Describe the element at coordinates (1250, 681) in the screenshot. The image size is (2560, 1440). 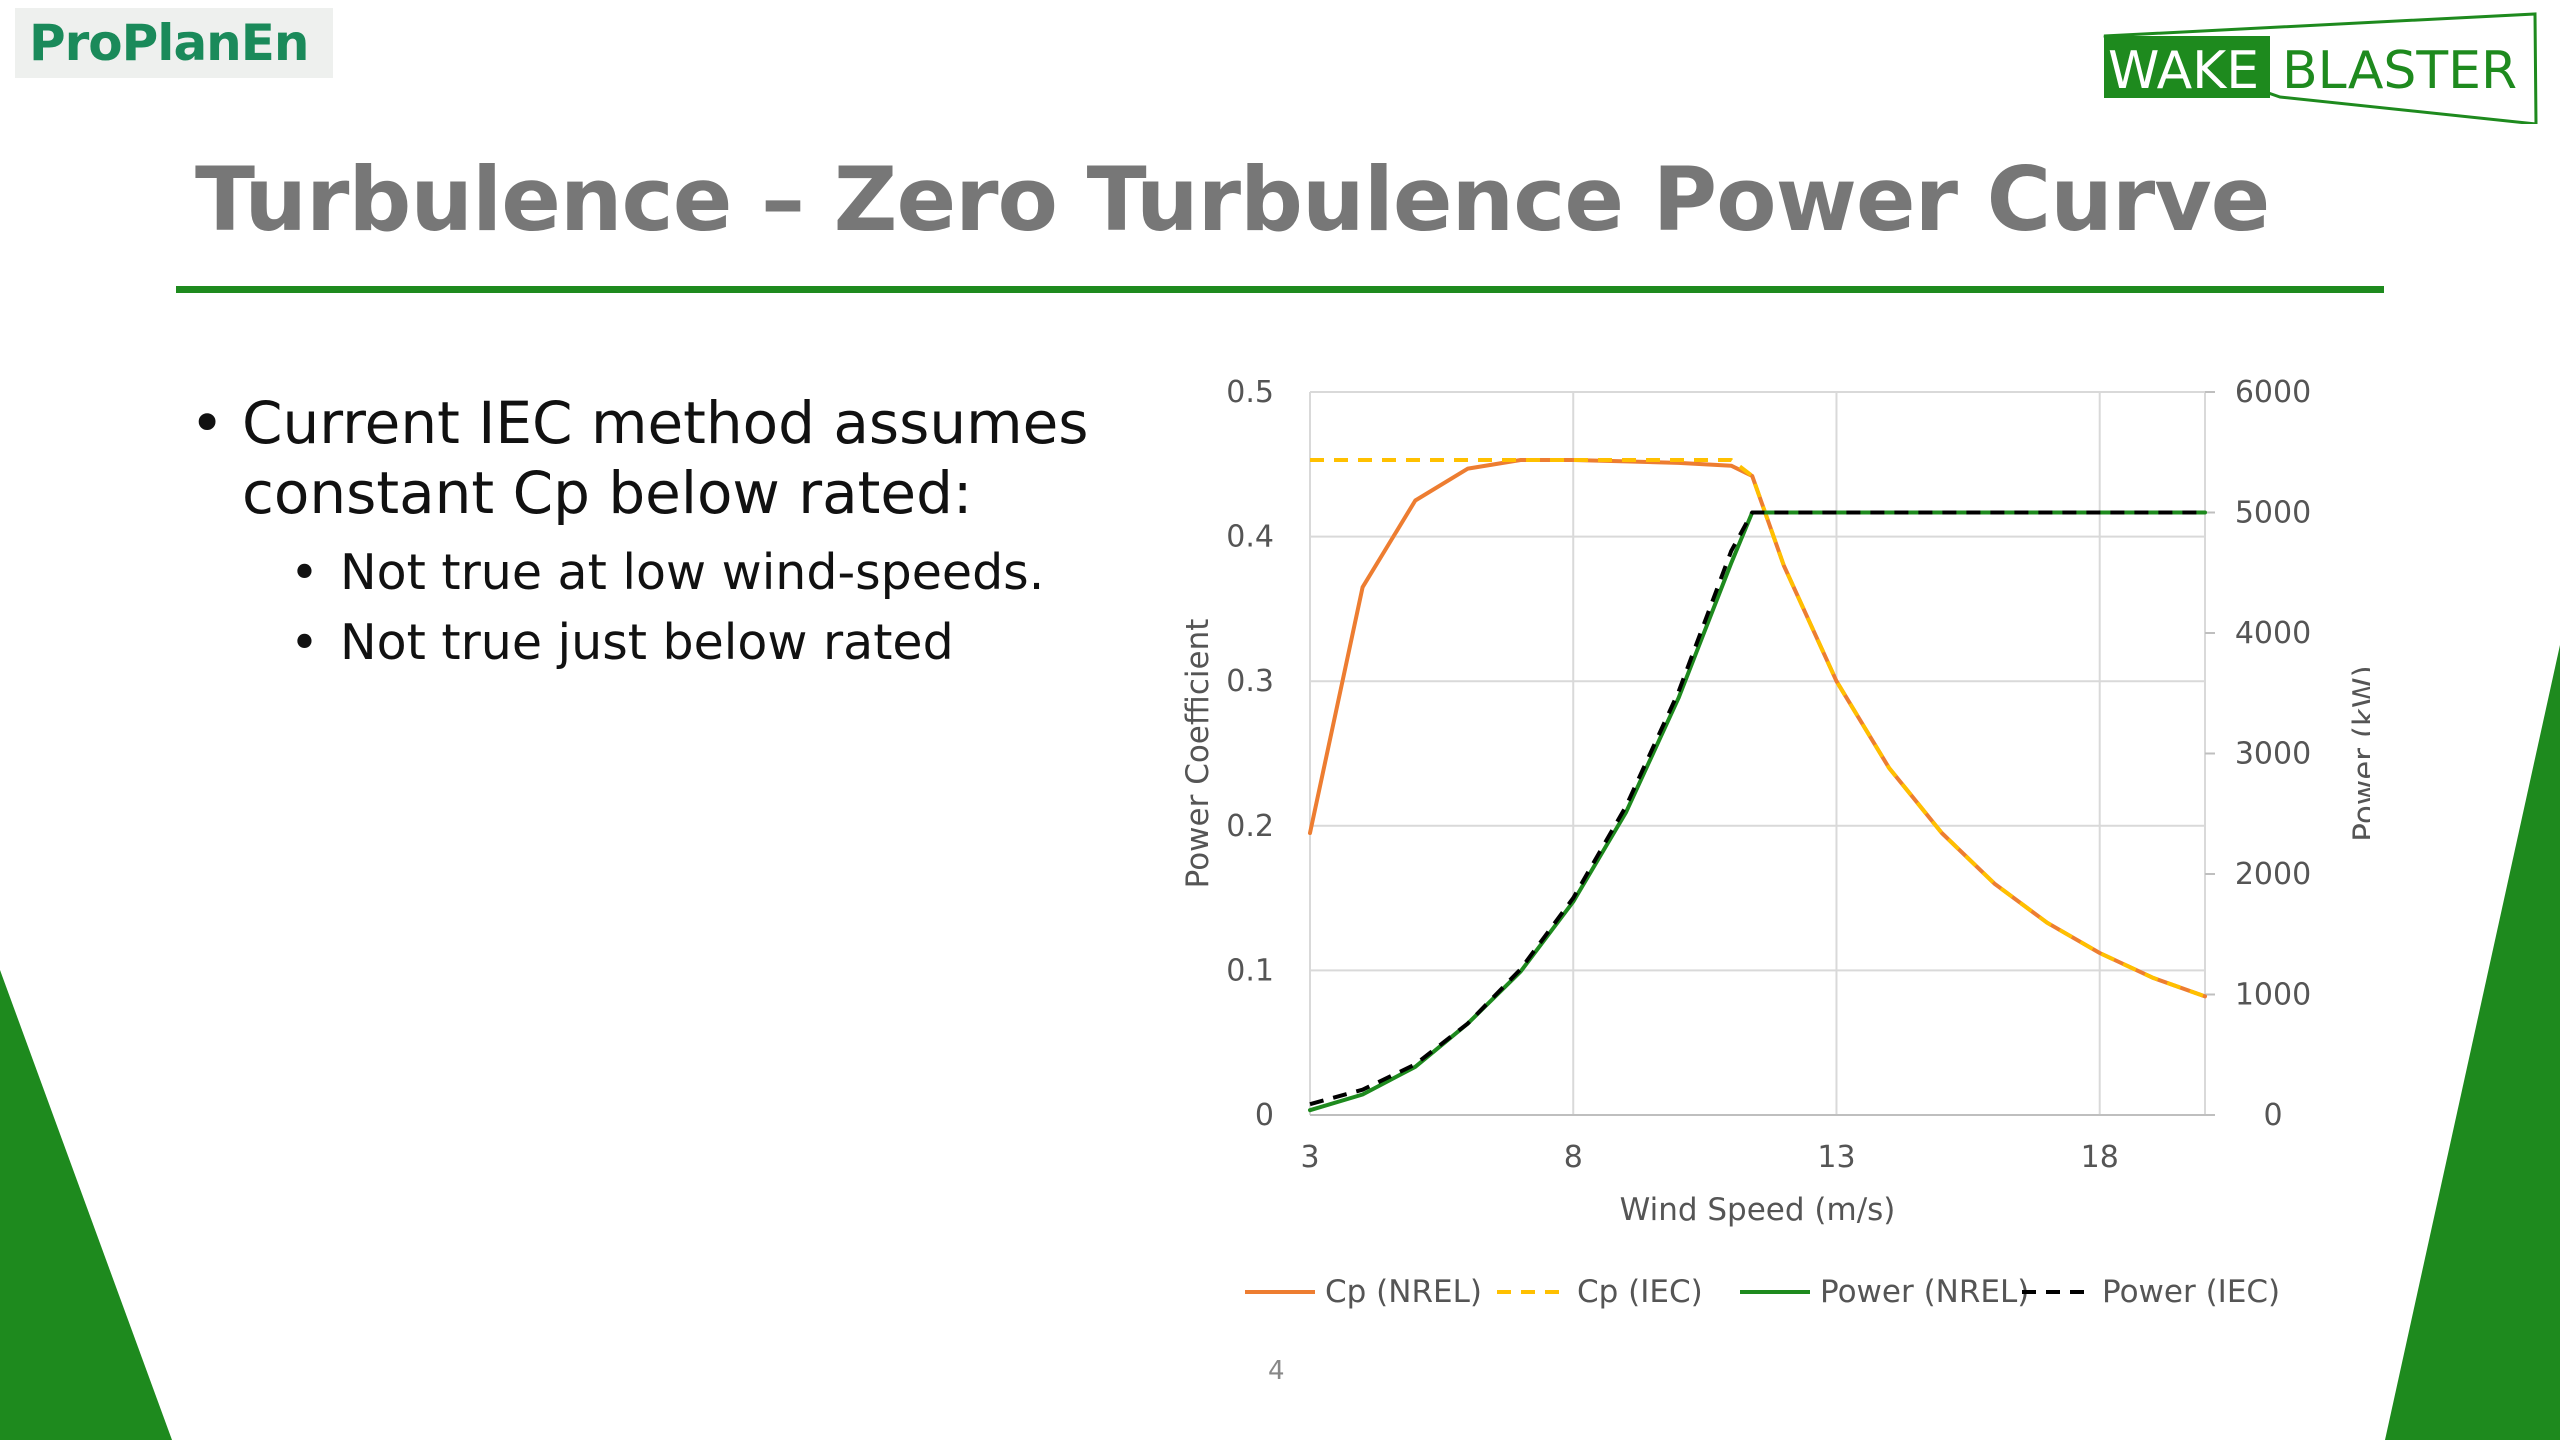
I see `y-tick-label: 0.3` at that location.